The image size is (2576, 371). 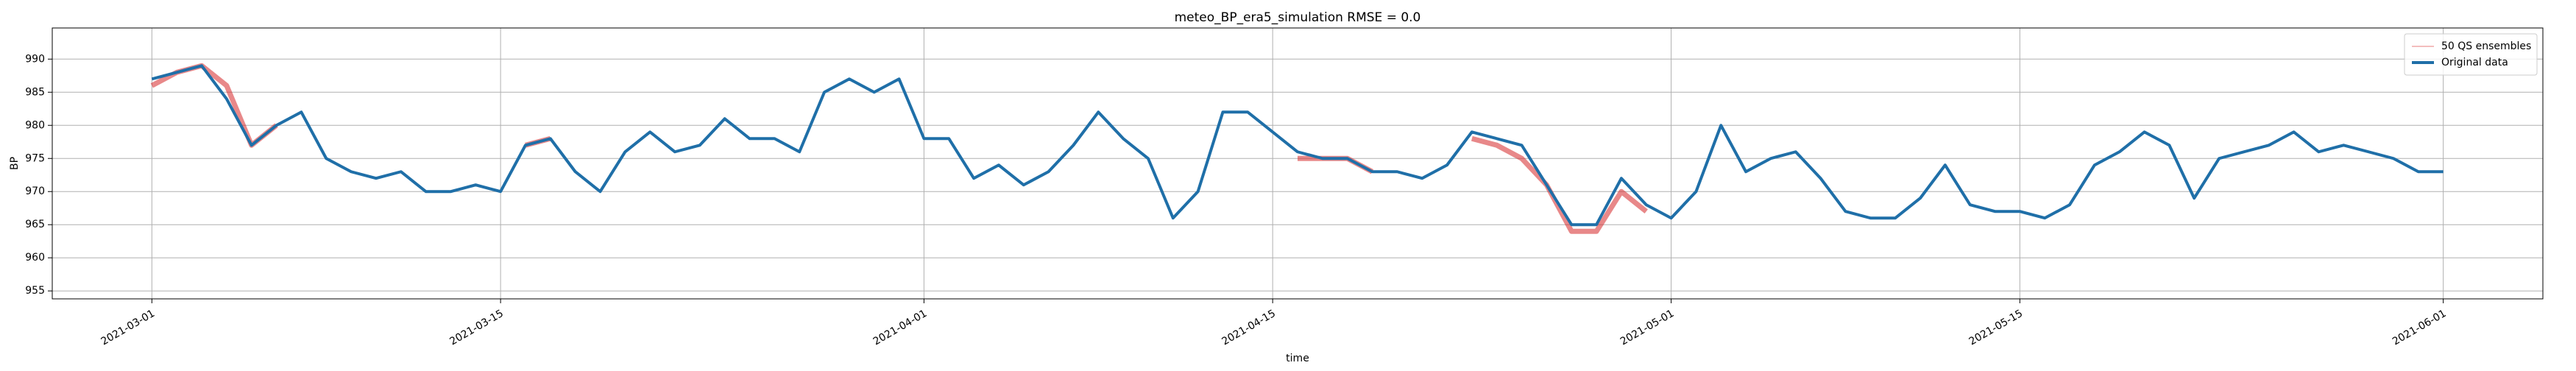 What do you see at coordinates (476, 328) in the screenshot?
I see `x-tick-label: 2021-03-15` at bounding box center [476, 328].